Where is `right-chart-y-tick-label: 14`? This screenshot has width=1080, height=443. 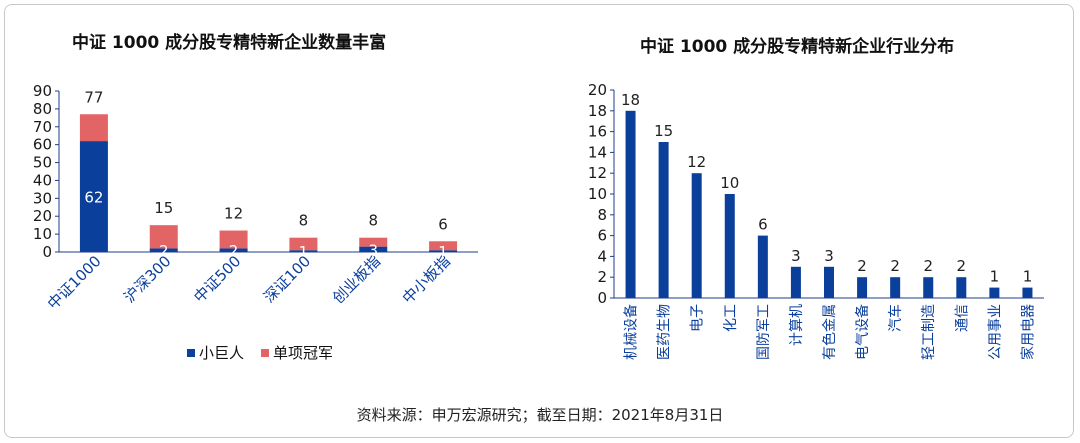 right-chart-y-tick-label: 14 is located at coordinates (597, 152).